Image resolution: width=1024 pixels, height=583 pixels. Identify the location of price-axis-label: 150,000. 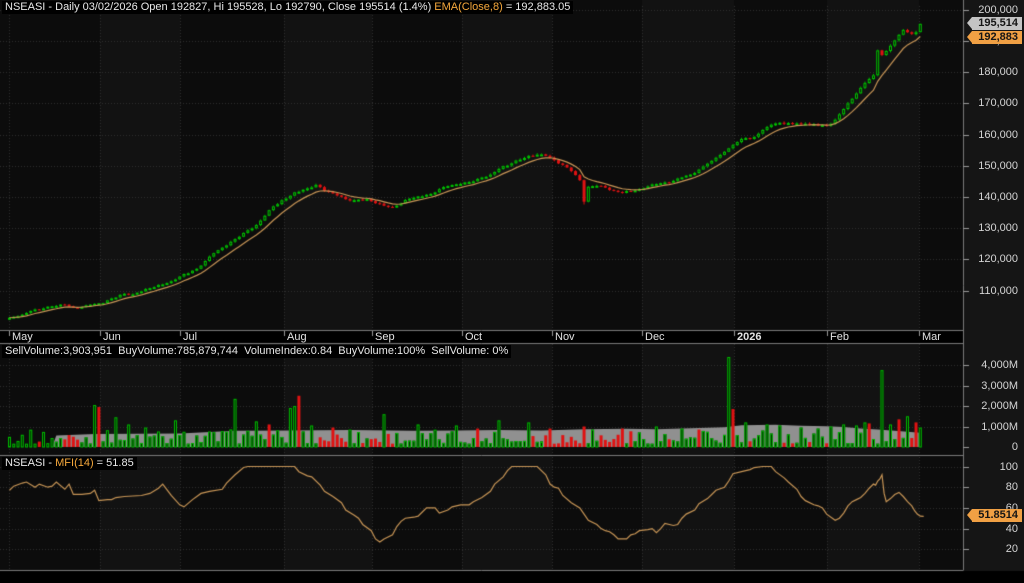
(998, 166).